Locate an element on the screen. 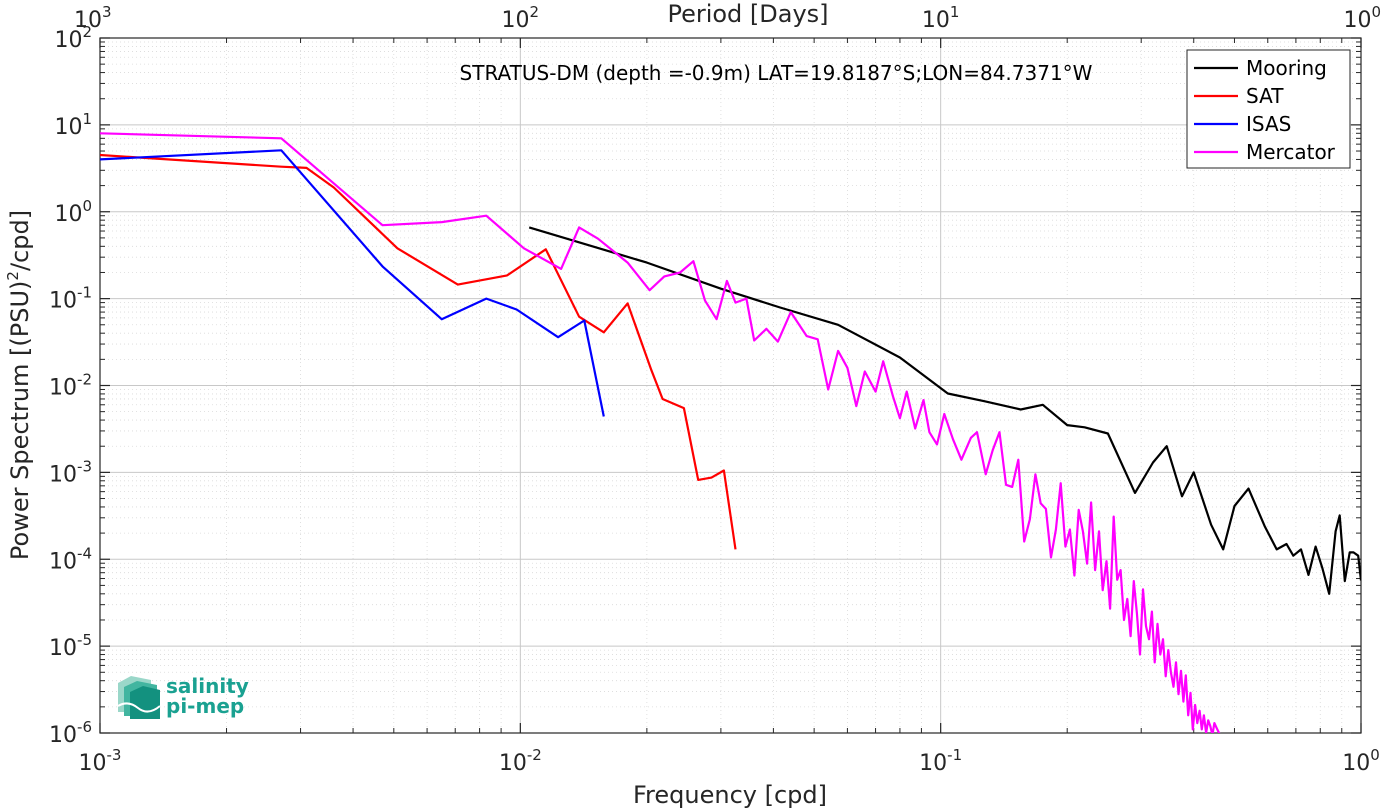 This screenshot has height=809, width=1383. y-tick-label: 10⁰ is located at coordinates (73, 212).